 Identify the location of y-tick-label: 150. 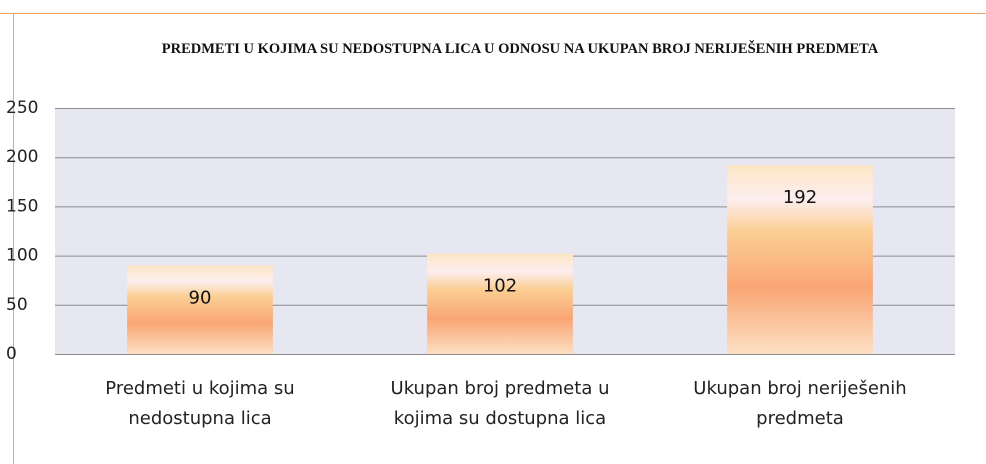
(22, 206).